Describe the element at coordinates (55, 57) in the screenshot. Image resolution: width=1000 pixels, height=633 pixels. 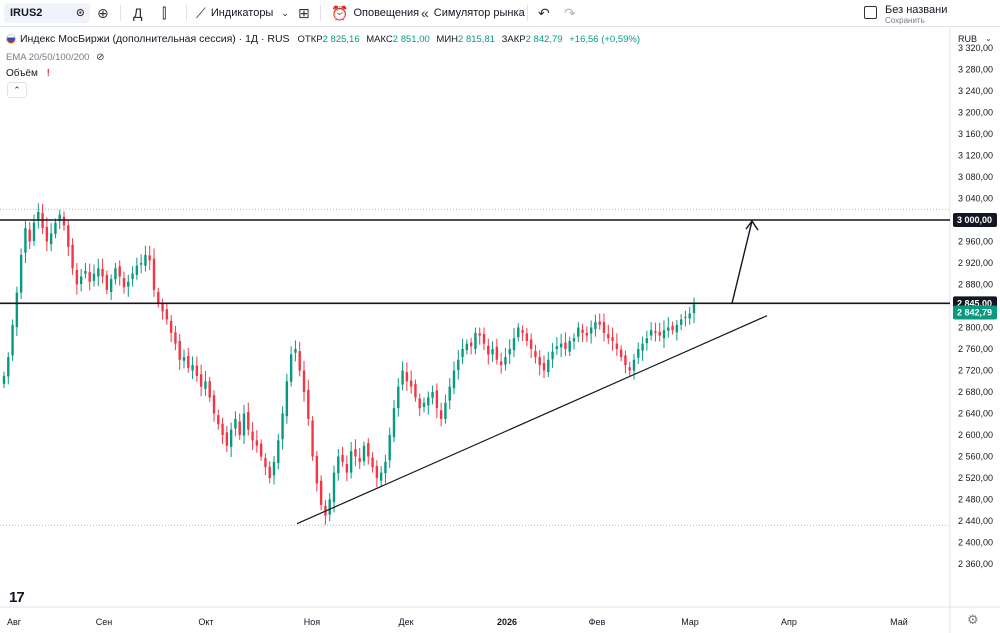
I see `ema-legend: EMA 20/50/100/200 ⊘` at that location.